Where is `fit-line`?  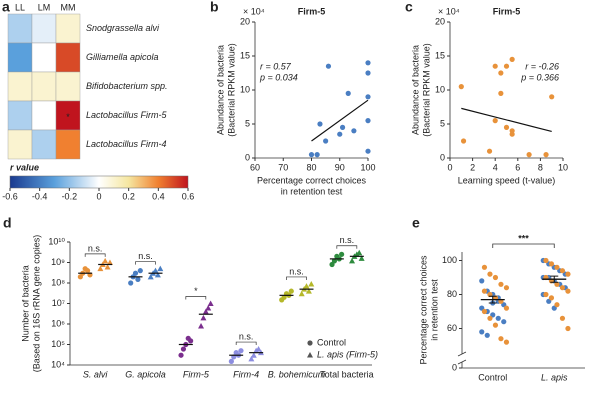 fit-line is located at coordinates (506, 120).